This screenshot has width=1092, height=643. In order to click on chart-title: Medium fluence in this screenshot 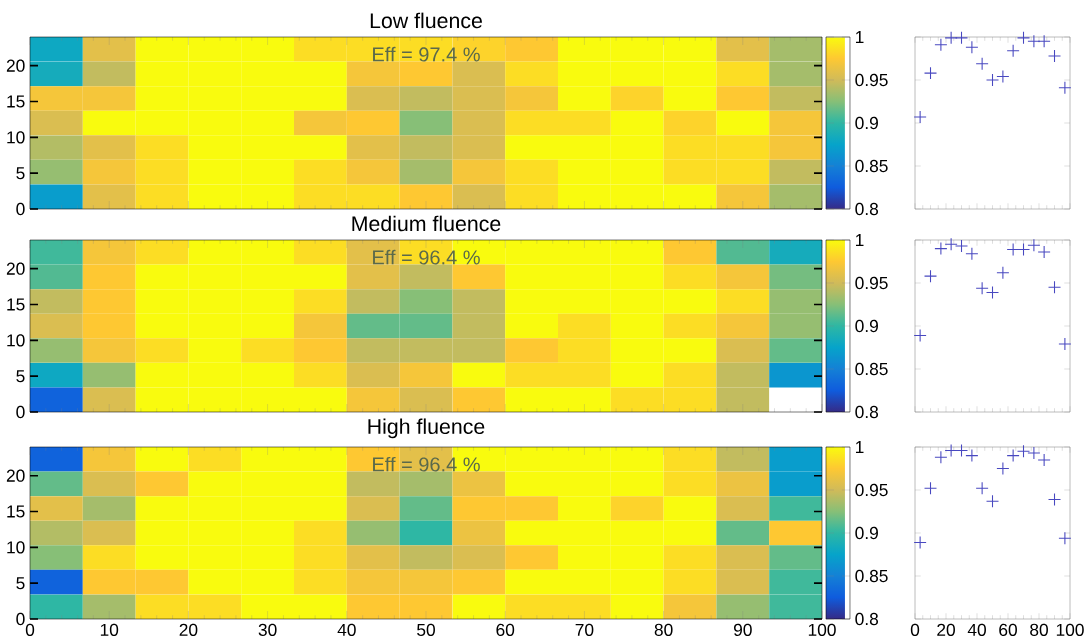, I will do `click(426, 223)`.